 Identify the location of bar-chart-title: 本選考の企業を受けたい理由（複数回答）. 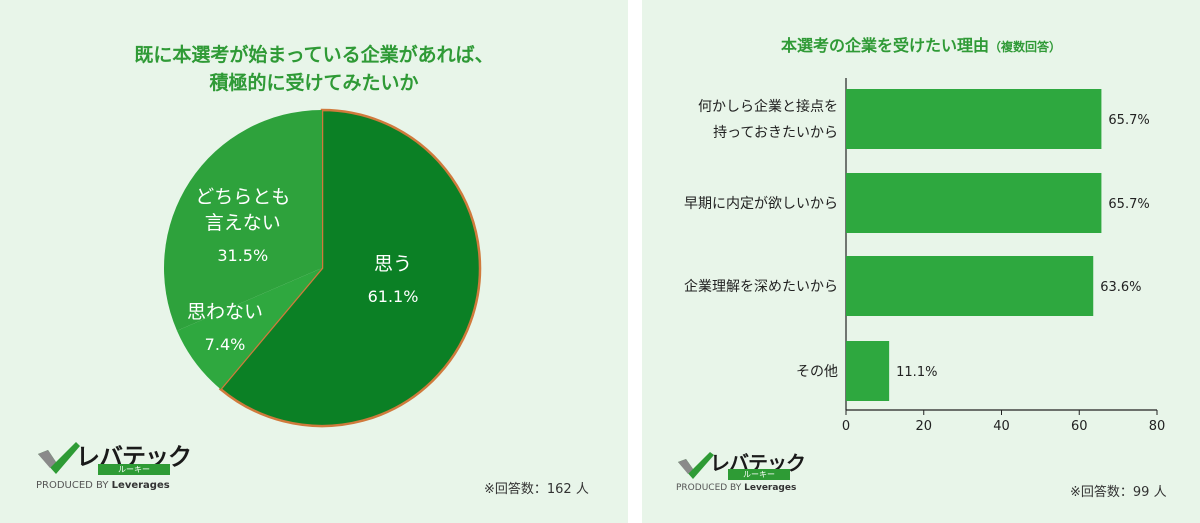
(921, 44).